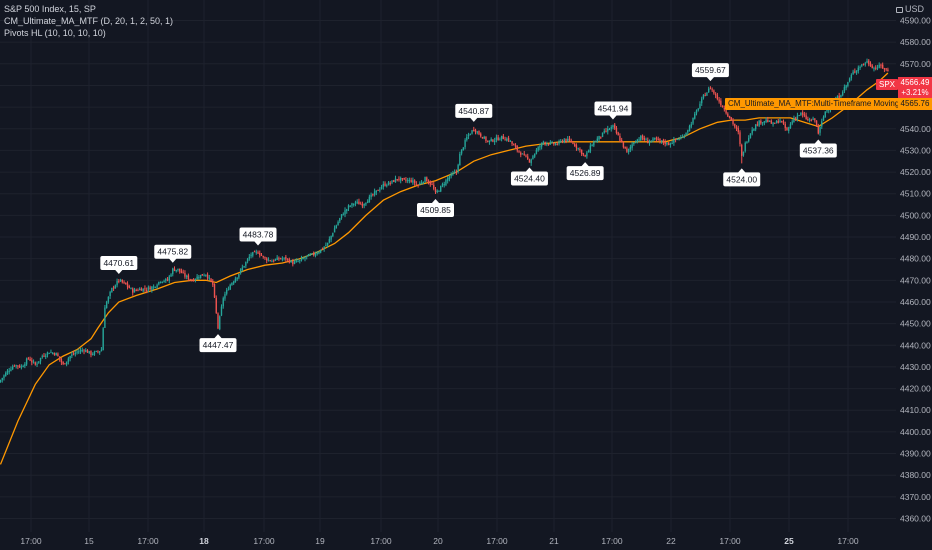 This screenshot has height=550, width=932. What do you see at coordinates (89, 21) in the screenshot?
I see `legend-indicator-ma: CM_Ultimate_MA_MTF (D, 20, 1, 2, 50, 1)` at bounding box center [89, 21].